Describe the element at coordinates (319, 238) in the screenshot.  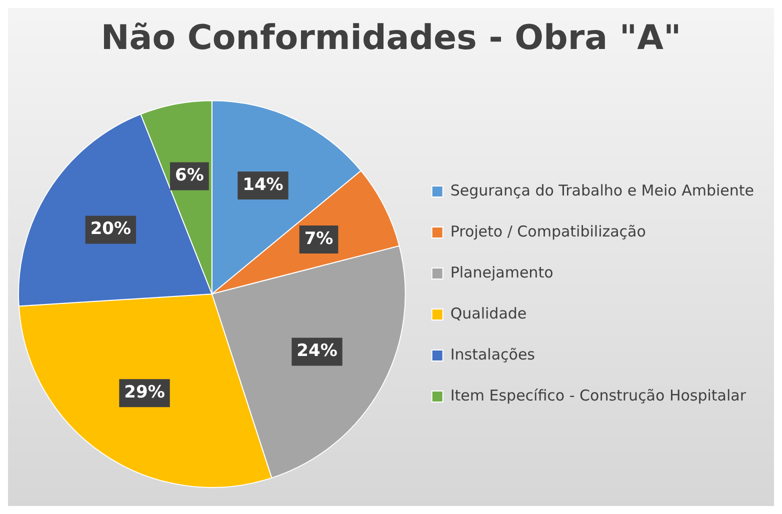
I see `data-label: 7%` at that location.